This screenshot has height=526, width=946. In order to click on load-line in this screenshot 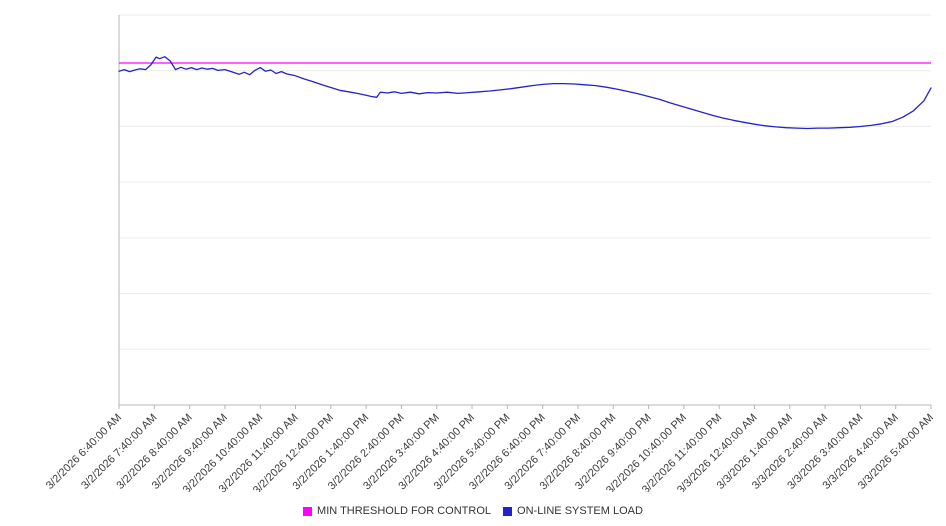, I will do `click(525, 93)`.